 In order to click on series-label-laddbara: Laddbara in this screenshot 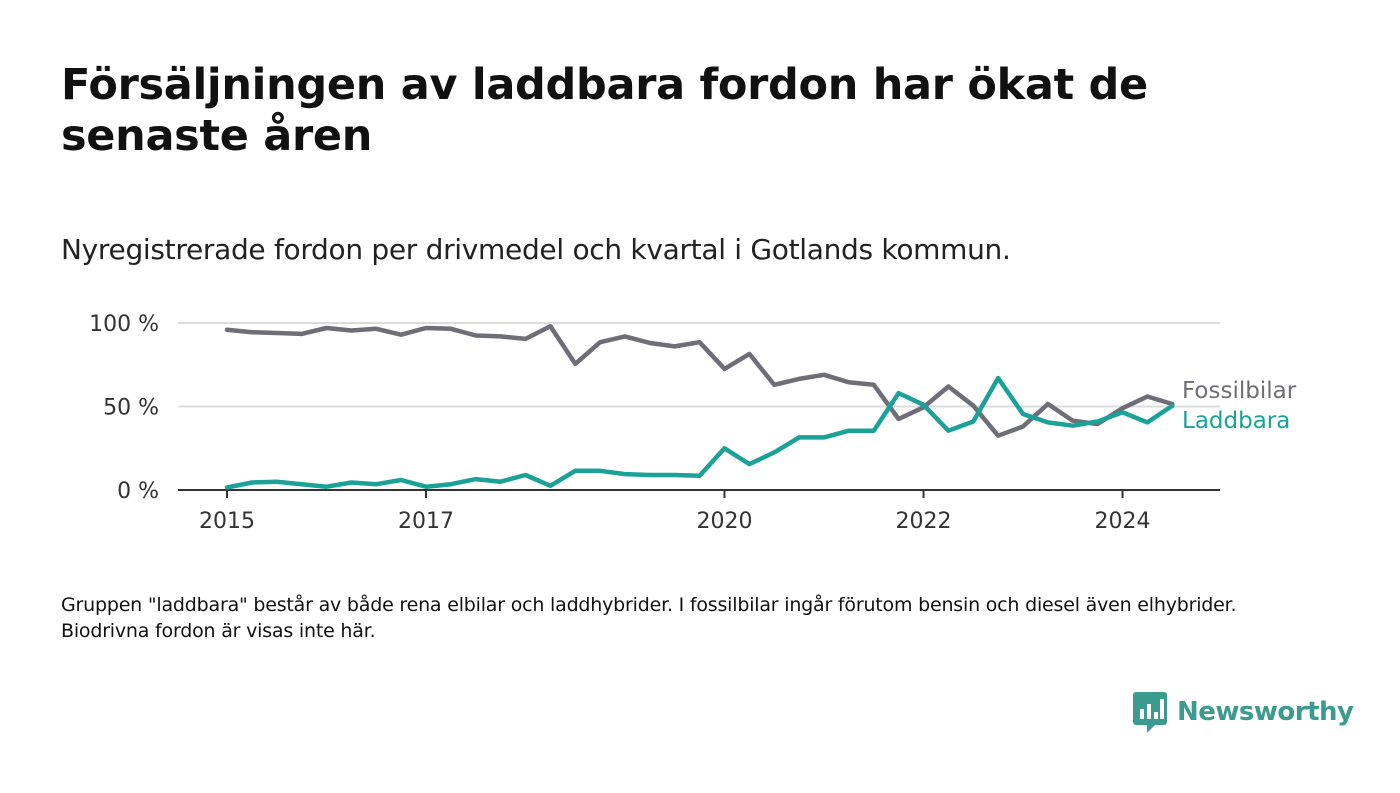, I will do `click(1236, 421)`.